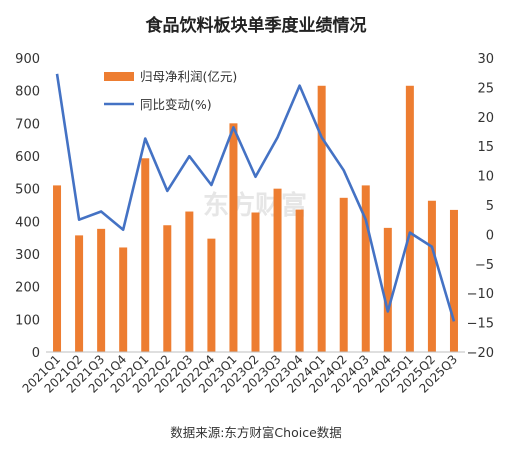 The image size is (513, 449). Describe the element at coordinates (189, 281) in the screenshot. I see `bar-2022Q3` at that location.